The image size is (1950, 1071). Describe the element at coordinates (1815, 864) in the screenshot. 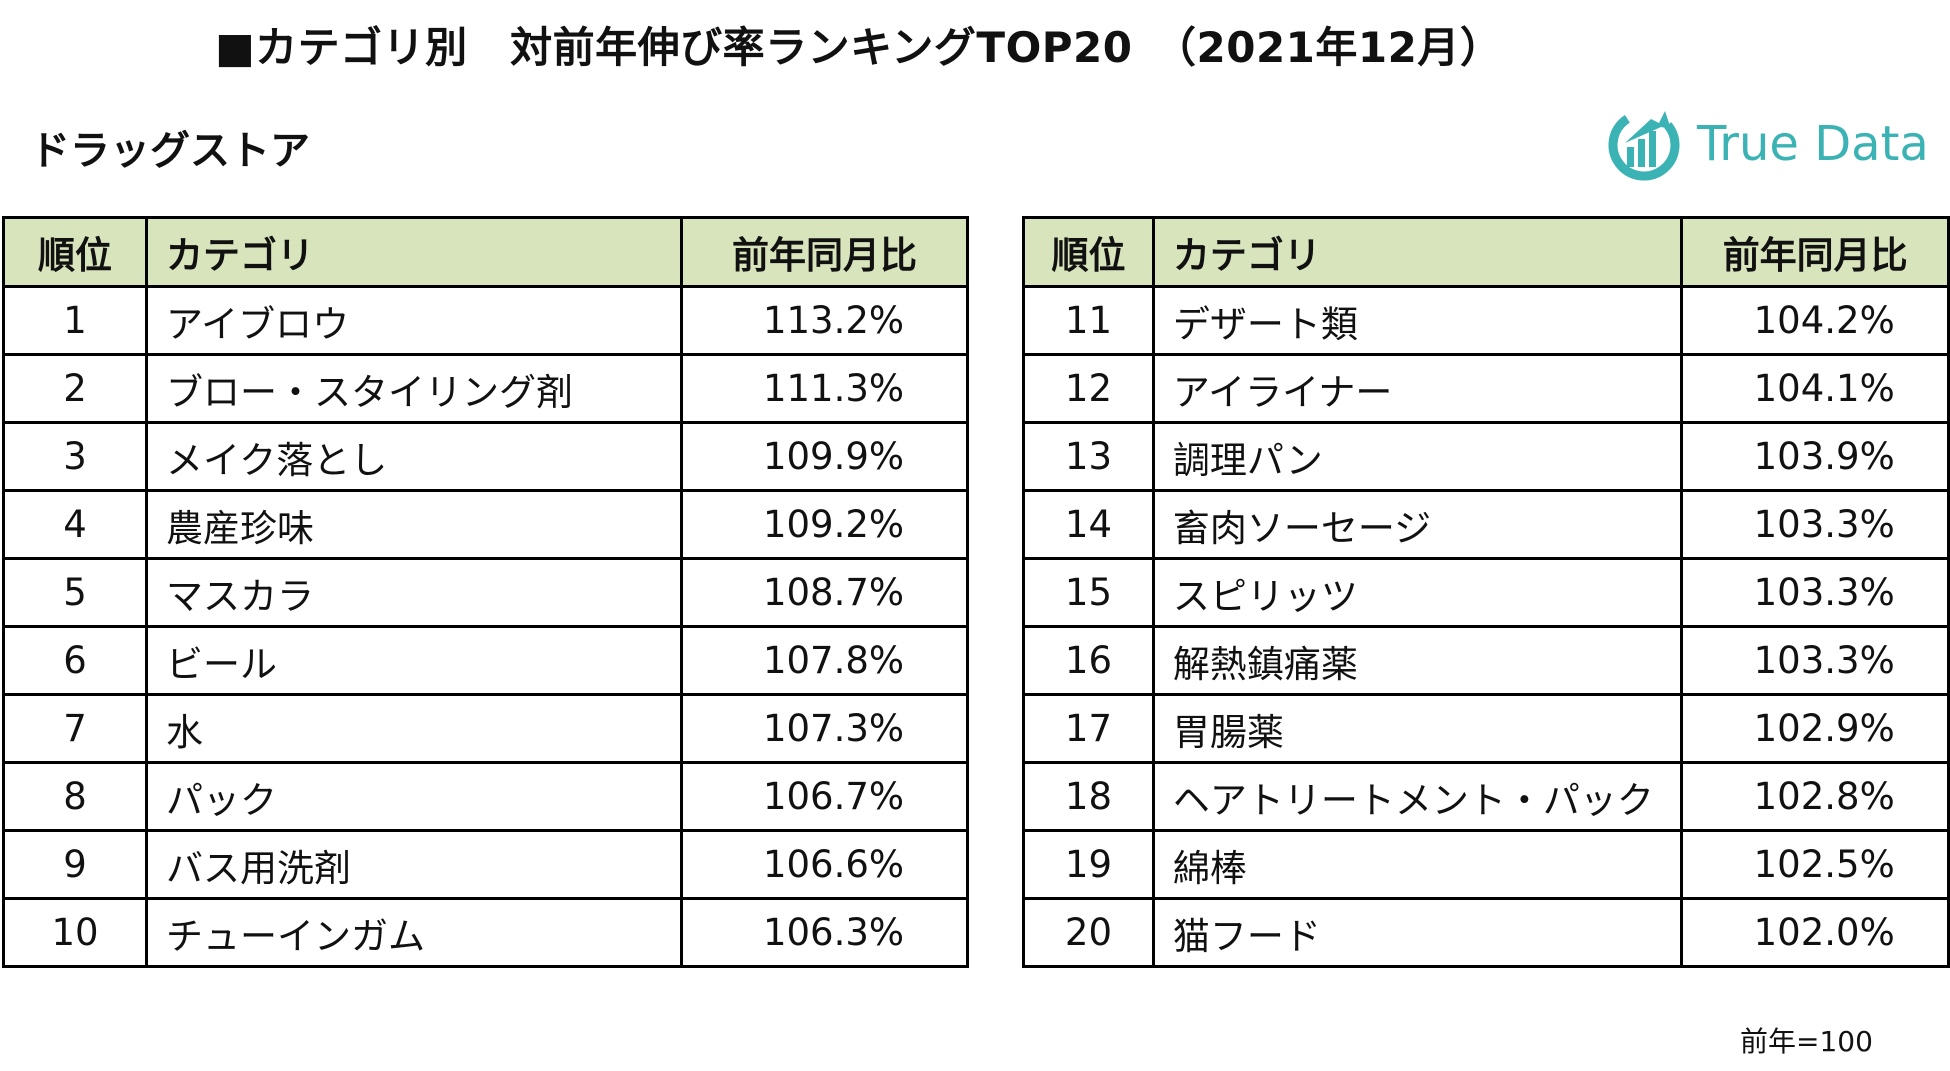

I see `cell-ratio: 102.5%` at that location.